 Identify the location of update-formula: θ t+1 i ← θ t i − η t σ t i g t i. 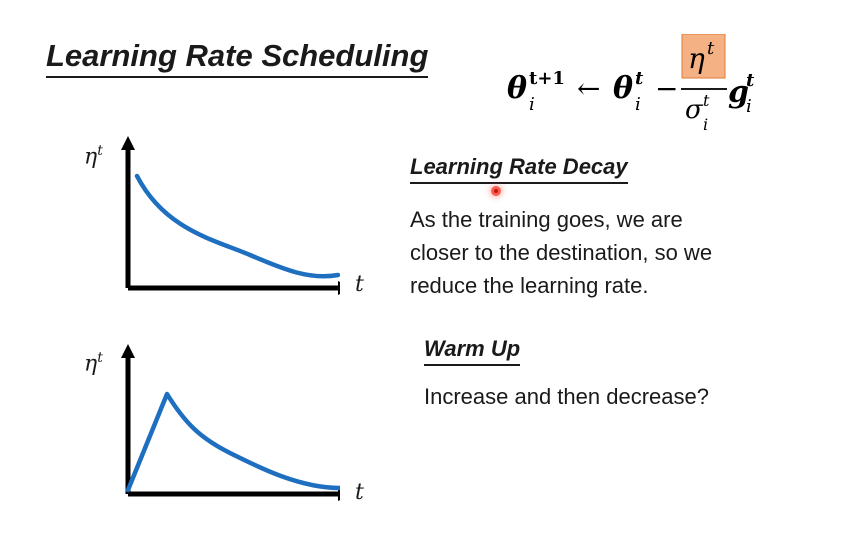
(631, 84).